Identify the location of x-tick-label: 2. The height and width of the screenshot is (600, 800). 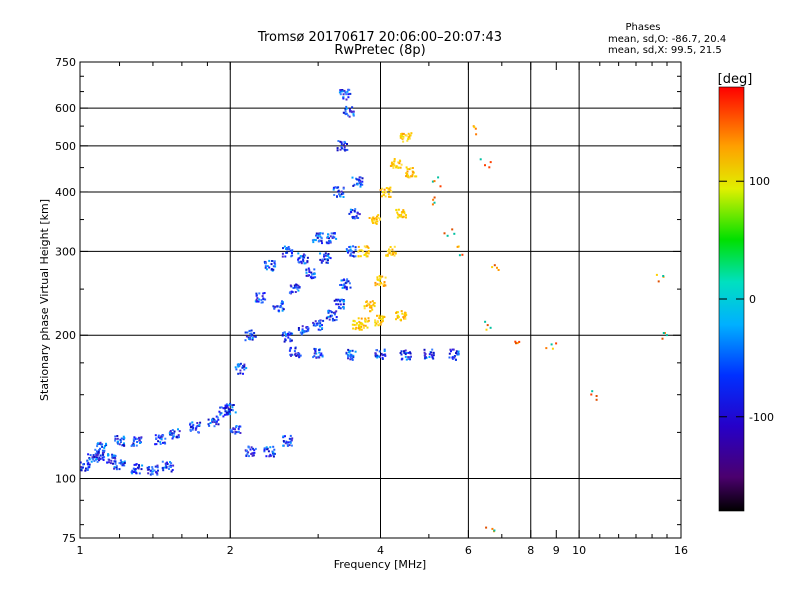
(230, 550).